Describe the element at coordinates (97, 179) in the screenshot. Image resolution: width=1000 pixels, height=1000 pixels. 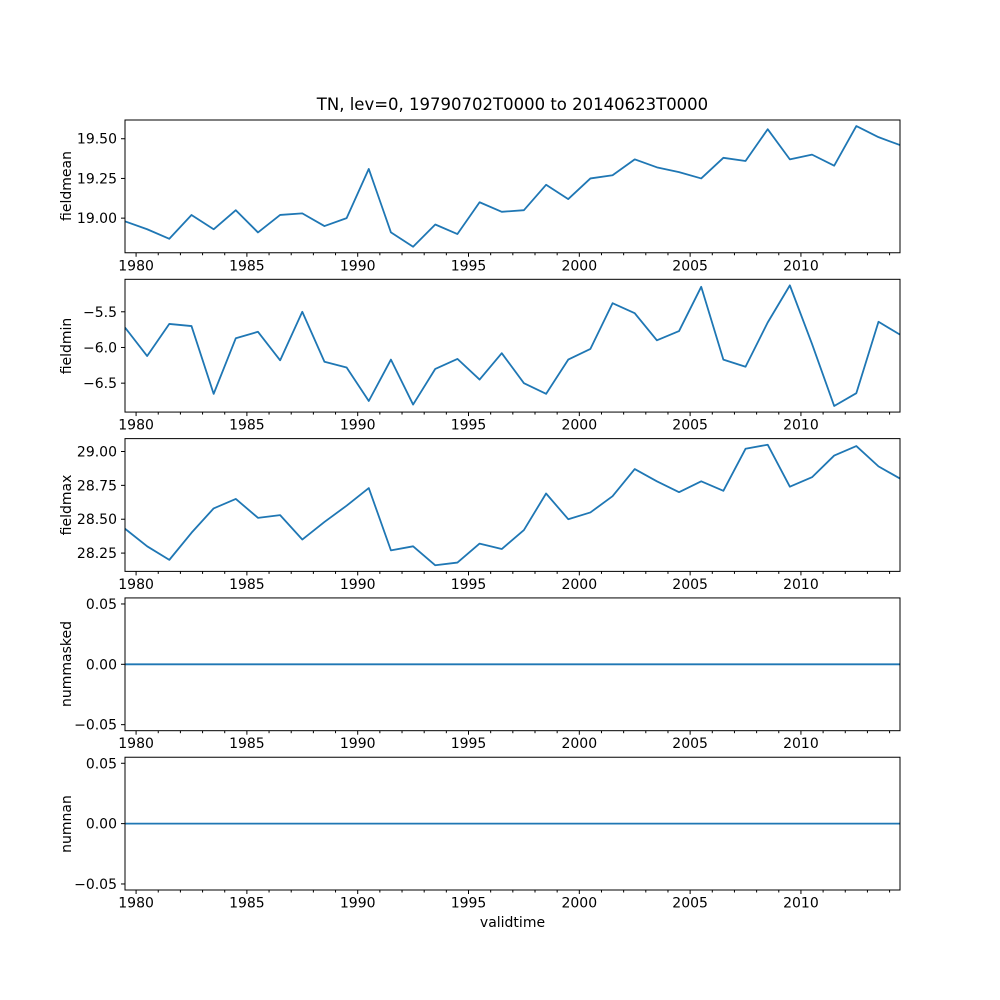
I see `y-tick-label: 19.25` at that location.